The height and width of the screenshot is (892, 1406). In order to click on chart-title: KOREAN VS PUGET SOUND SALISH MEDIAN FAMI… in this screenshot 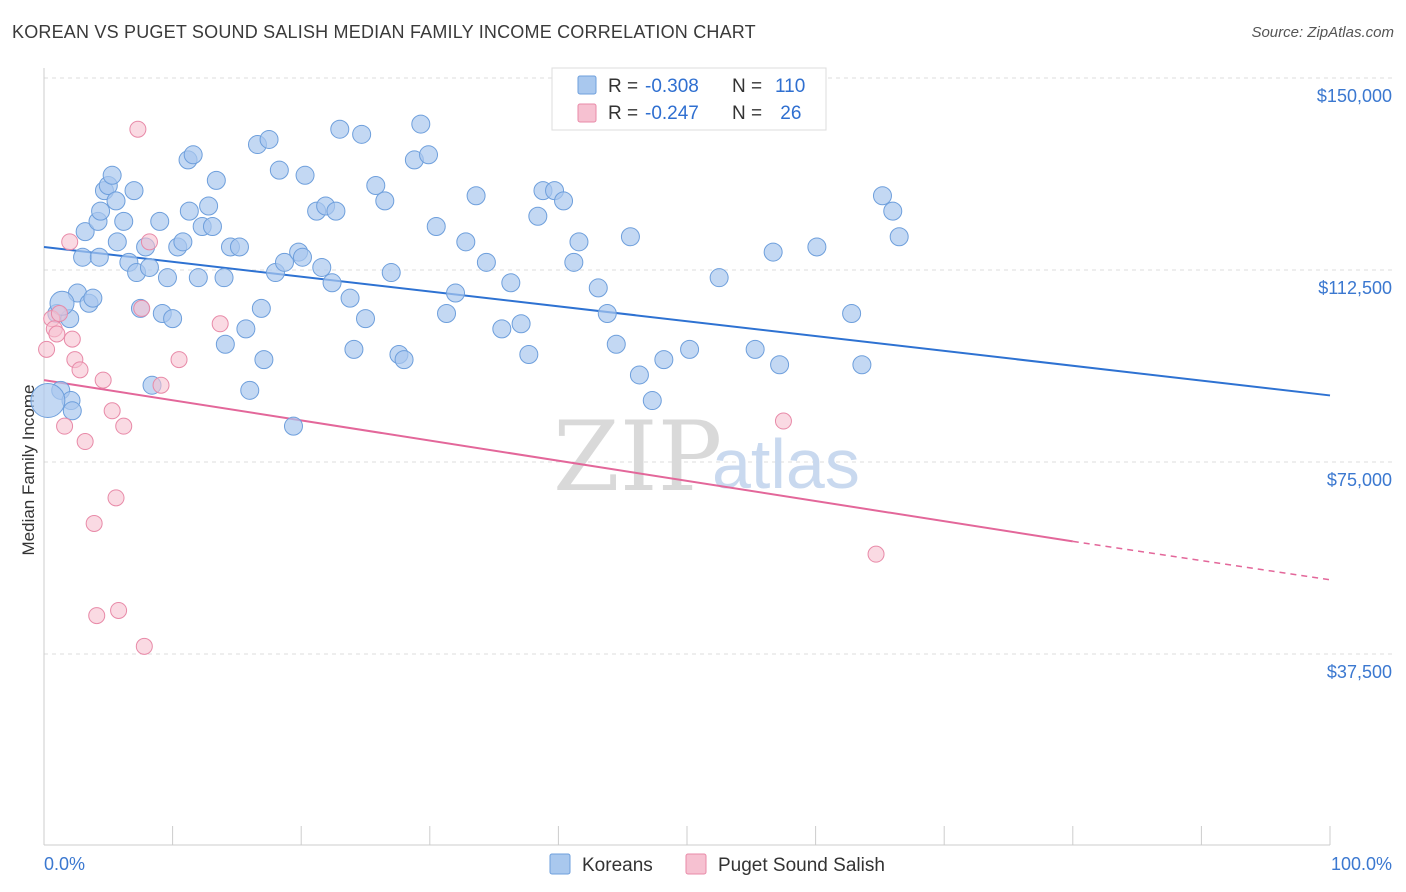, I will do `click(384, 32)`.